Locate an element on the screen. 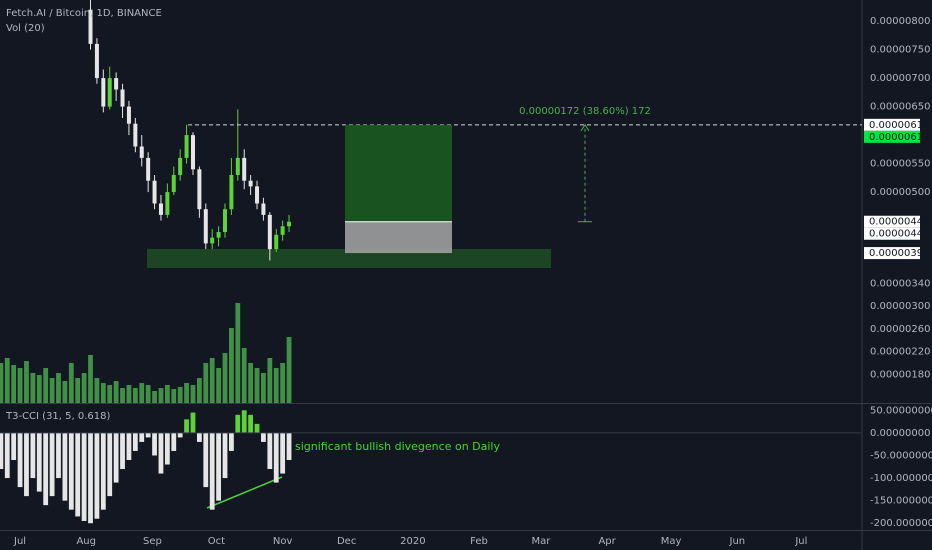 Image resolution: width=932 pixels, height=550 pixels. price-tag-box is located at coordinates (892, 136).